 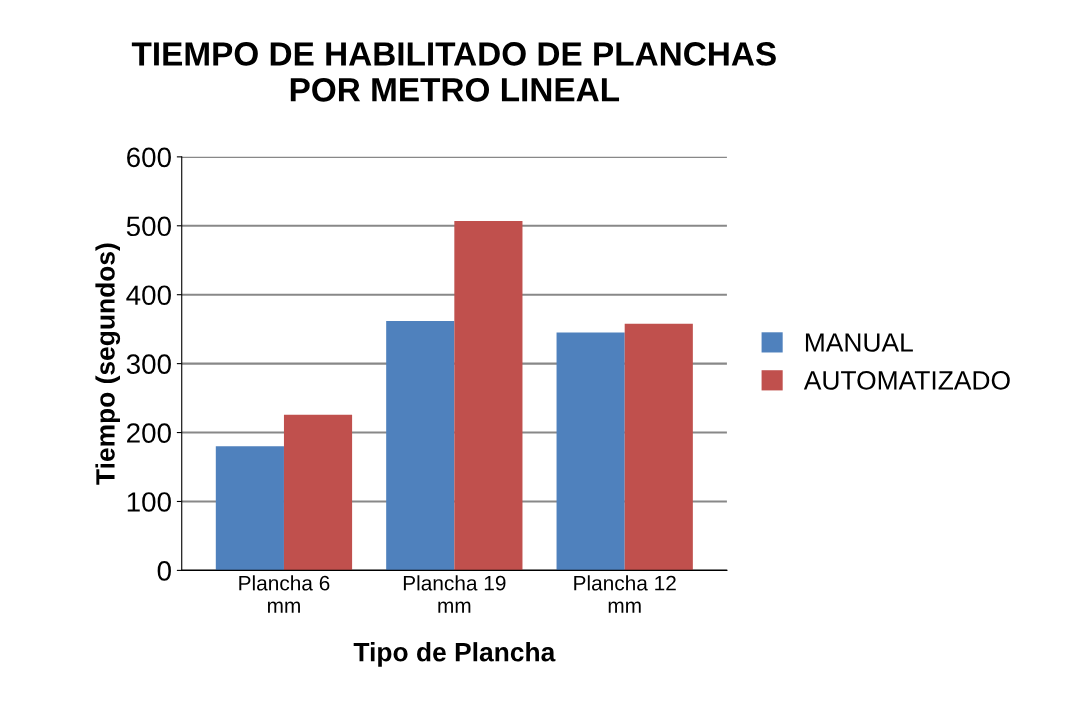 What do you see at coordinates (148, 226) in the screenshot?
I see `y-tick-label: 500` at bounding box center [148, 226].